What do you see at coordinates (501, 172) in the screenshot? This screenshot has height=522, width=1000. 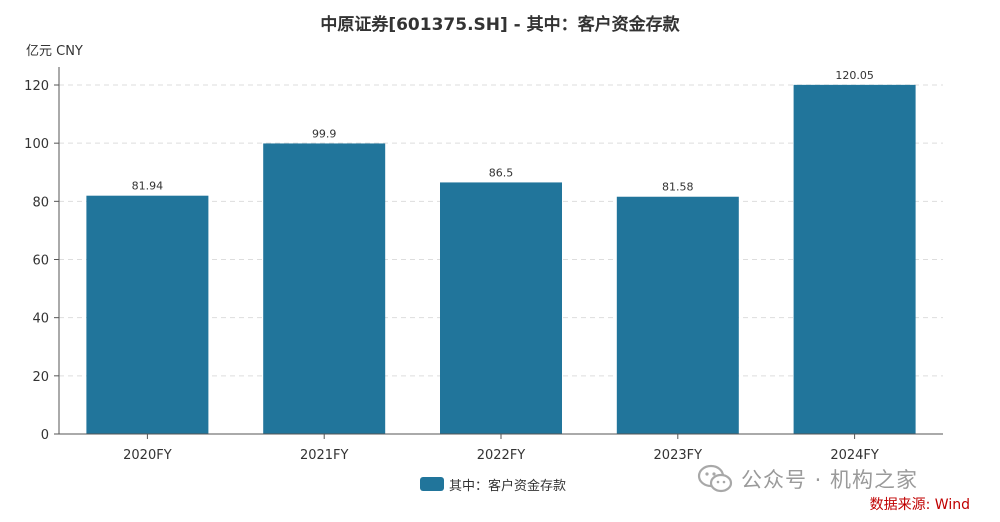 I see `data-label: 86.5` at bounding box center [501, 172].